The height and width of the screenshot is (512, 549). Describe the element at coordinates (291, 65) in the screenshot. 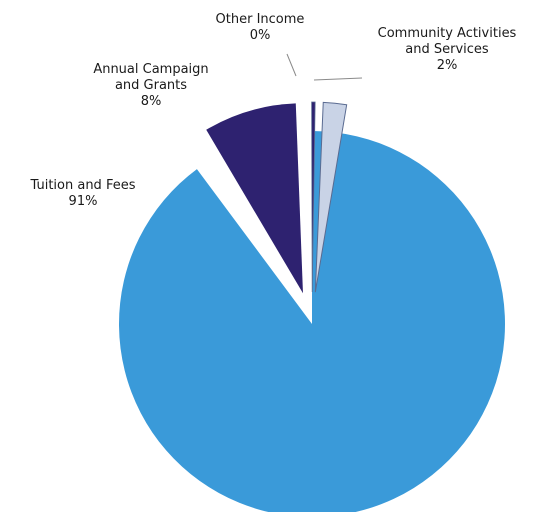

I see `leader-line-other-income` at that location.